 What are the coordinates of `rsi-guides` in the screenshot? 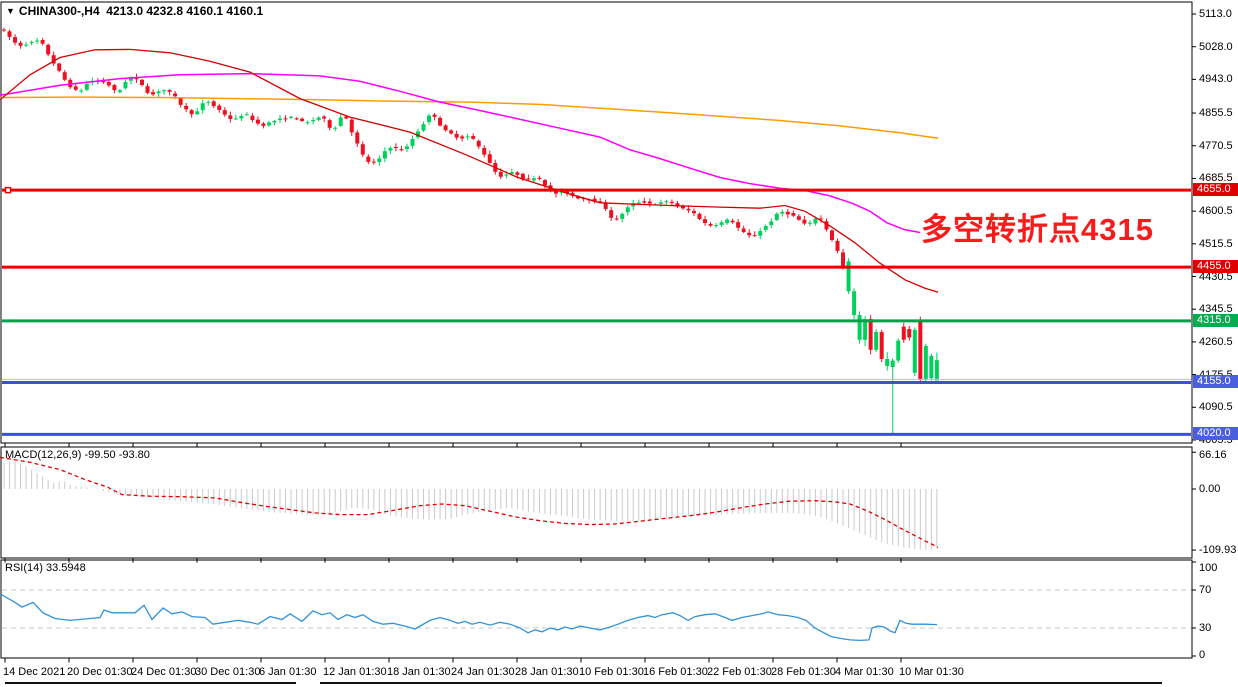 It's located at (596, 609).